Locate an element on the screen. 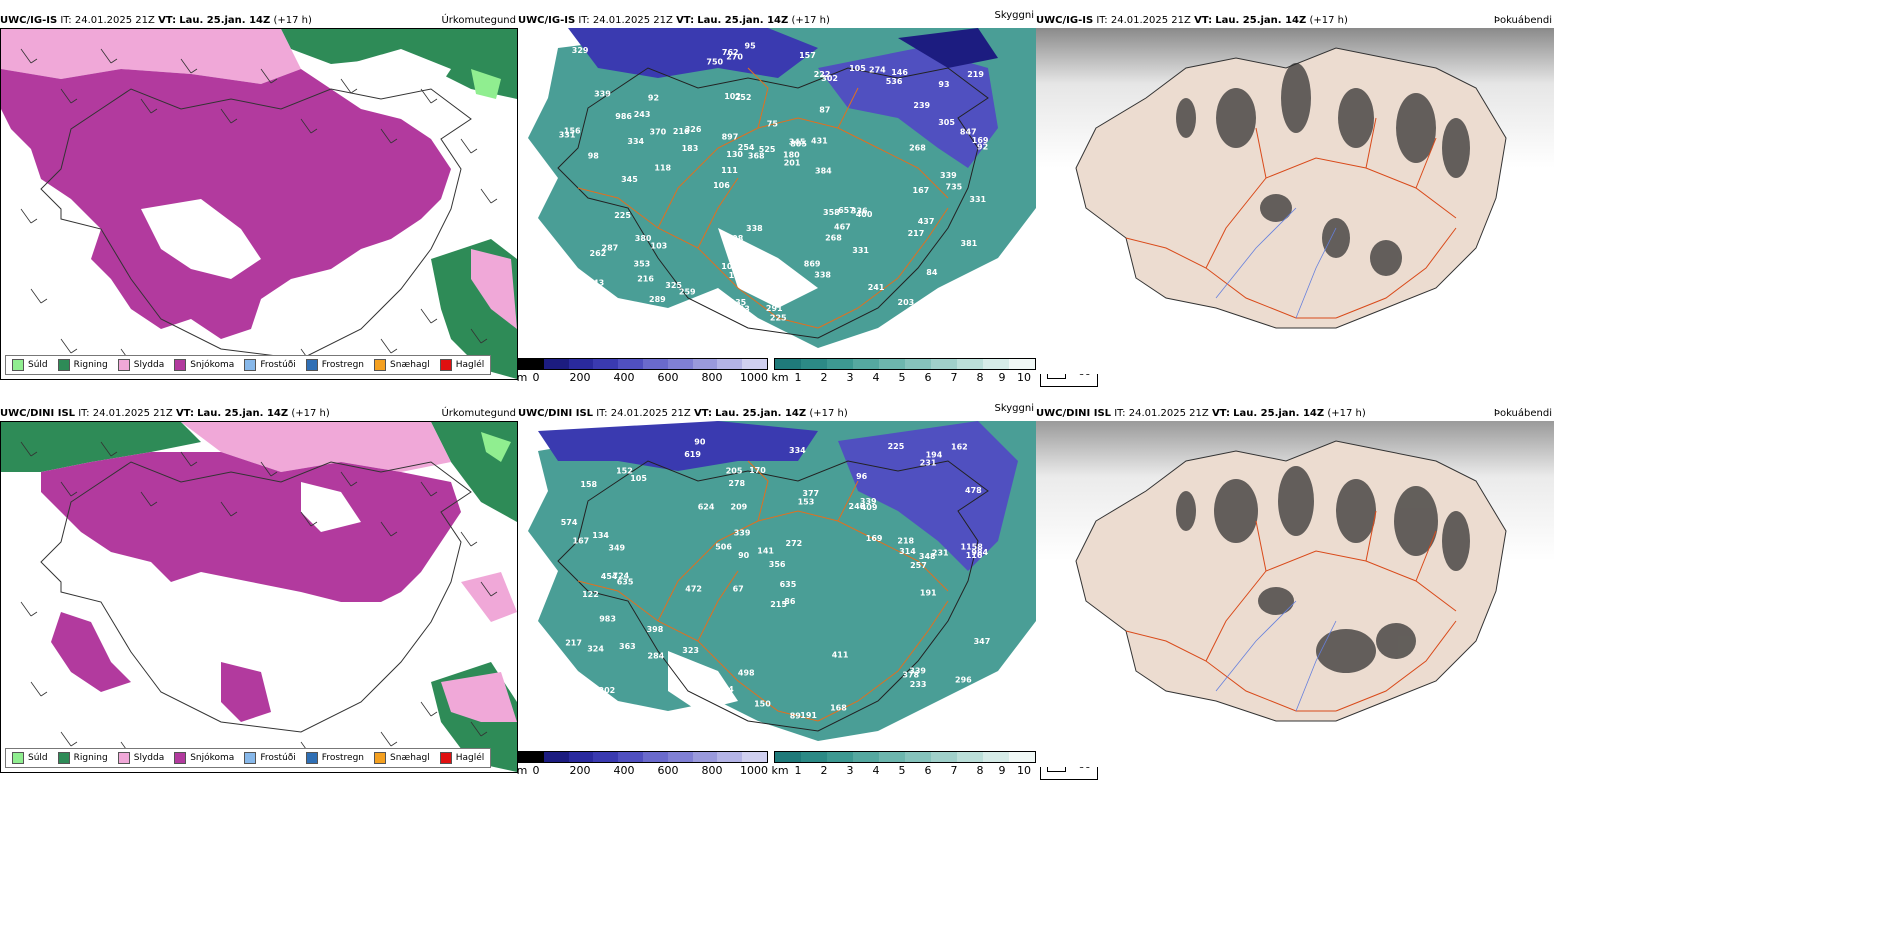 Image resolution: width=1900 pixels, height=950 pixels. cloud-base-label: 268 is located at coordinates (917, 147).